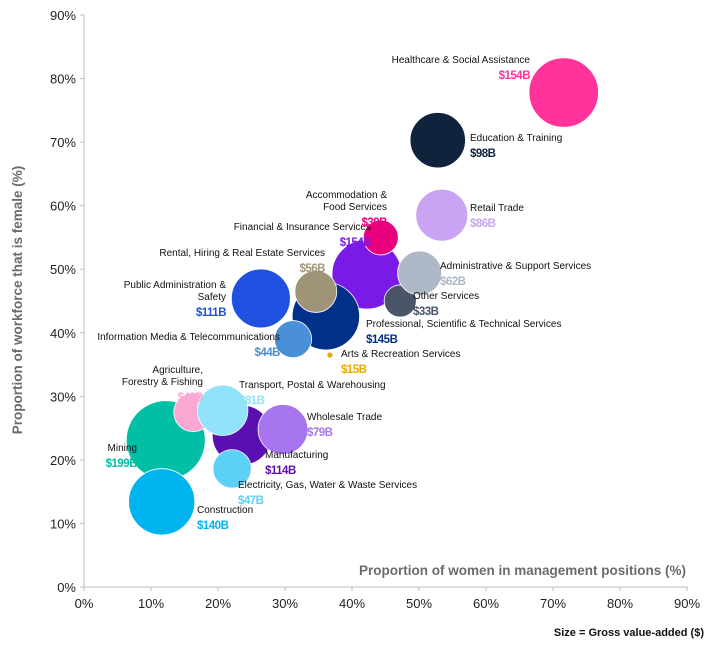 Image resolution: width=720 pixels, height=650 pixels. What do you see at coordinates (453, 282) in the screenshot?
I see `value-administrative-support-services: $62B` at bounding box center [453, 282].